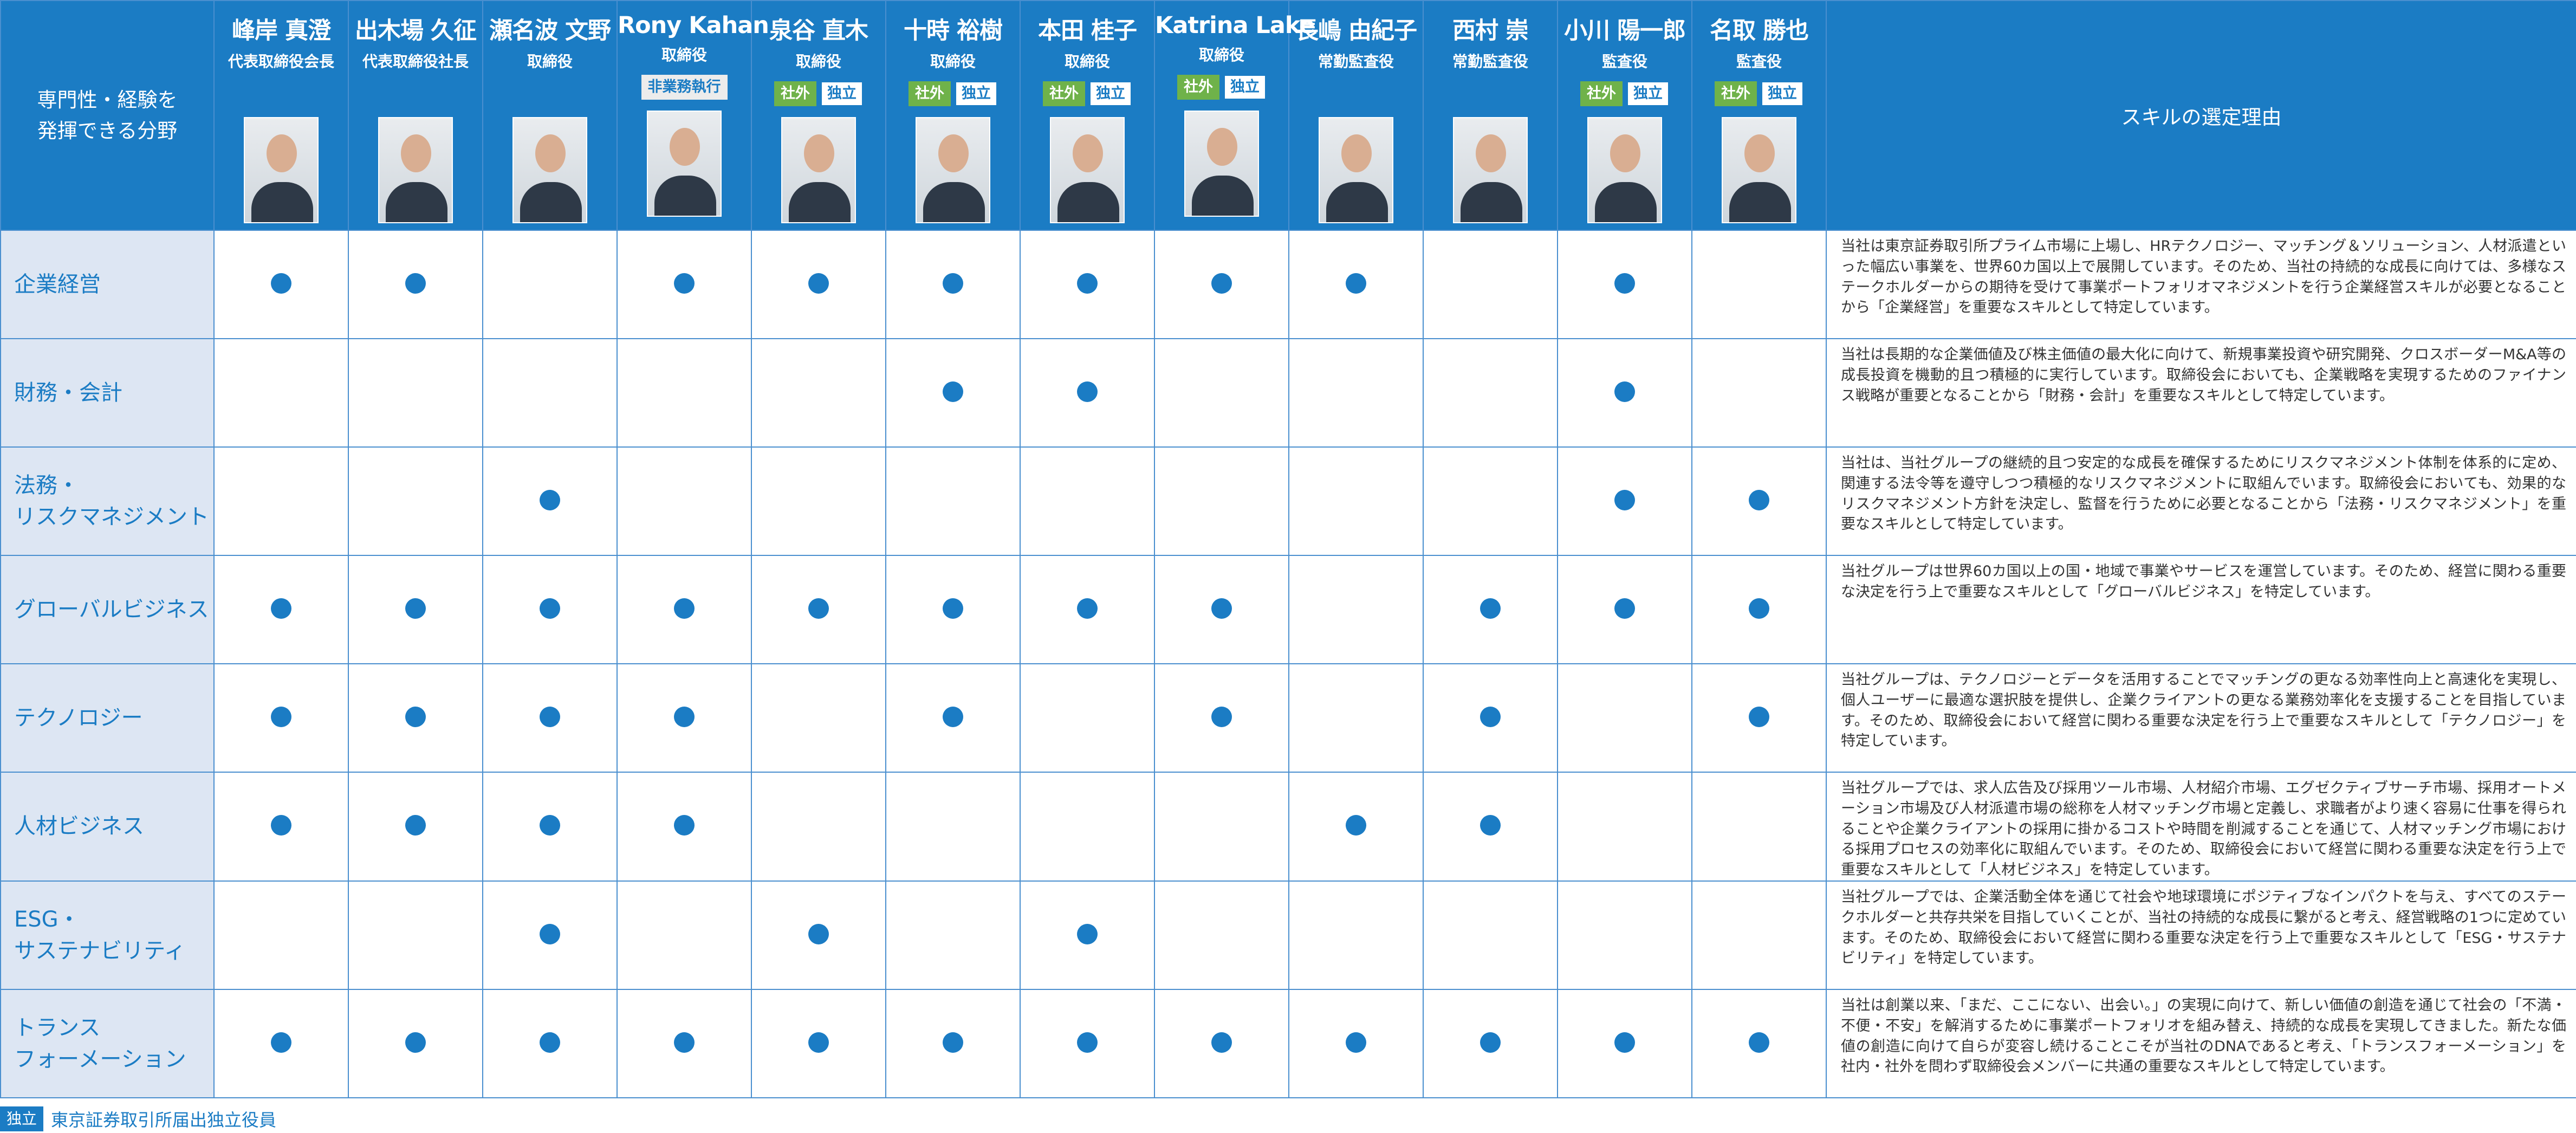 The width and height of the screenshot is (2576, 1133). Describe the element at coordinates (1356, 30) in the screenshot. I see `member-name: 長嶋 由紀子` at that location.